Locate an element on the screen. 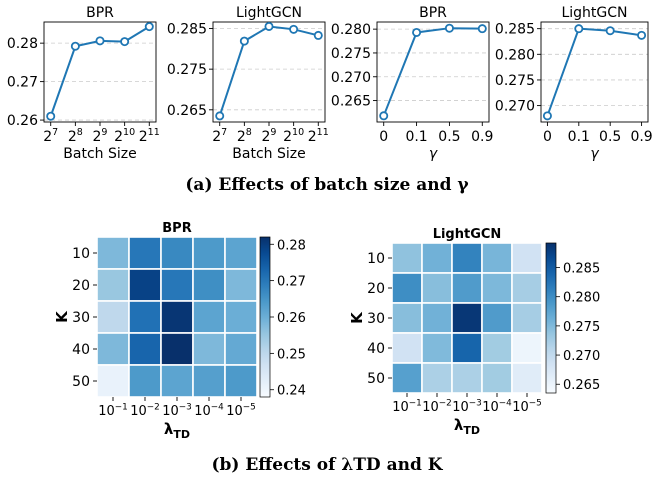  y-tick-label: 0.285 is located at coordinates (187, 30).